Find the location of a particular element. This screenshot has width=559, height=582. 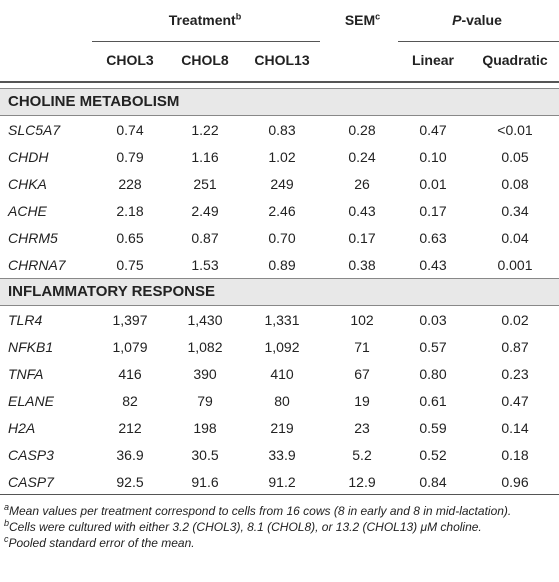

cell: 1.16 is located at coordinates (205, 157).